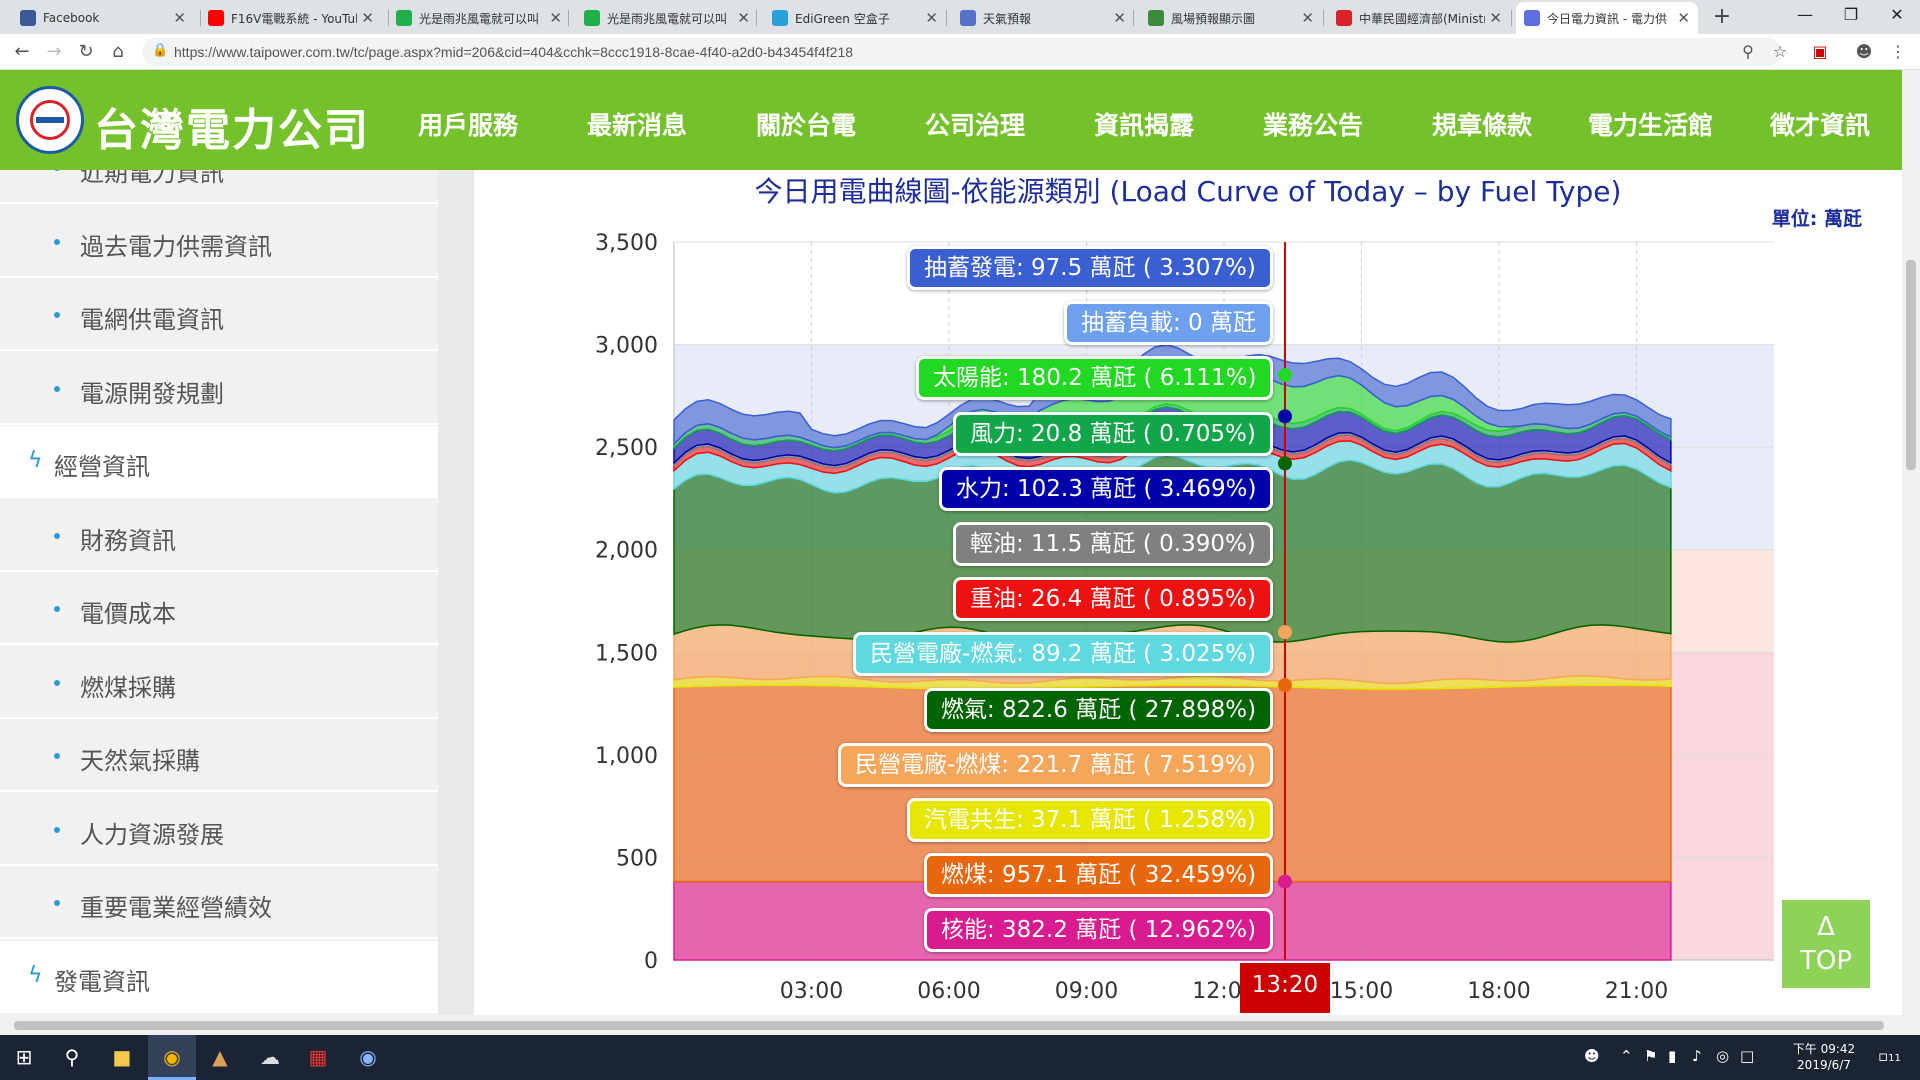  What do you see at coordinates (219, 388) in the screenshot?
I see `sidebar-item: 電源開發規劃` at bounding box center [219, 388].